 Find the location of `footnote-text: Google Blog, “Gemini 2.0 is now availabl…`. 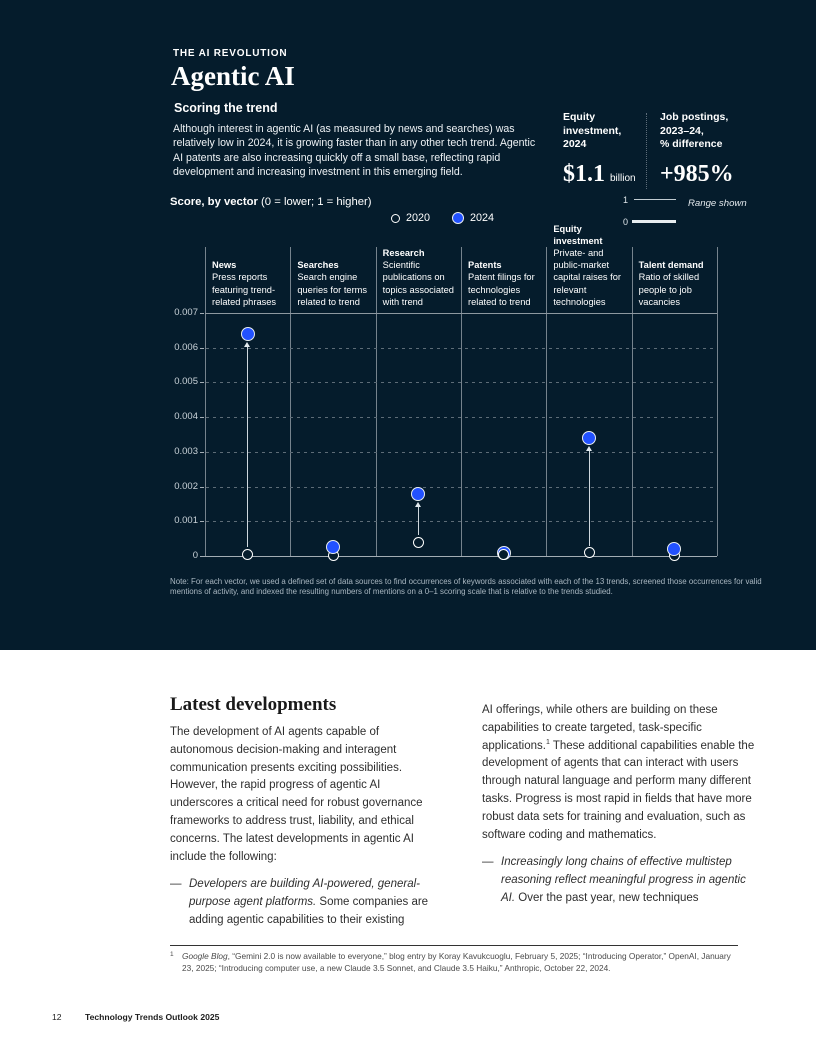

footnote-text: Google Blog, “Gemini 2.0 is now availabl… is located at coordinates (460, 962).